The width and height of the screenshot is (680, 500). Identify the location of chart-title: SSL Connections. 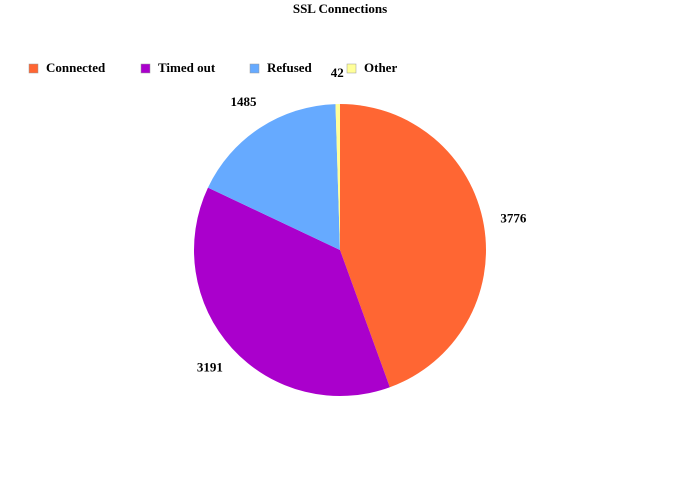
(340, 8).